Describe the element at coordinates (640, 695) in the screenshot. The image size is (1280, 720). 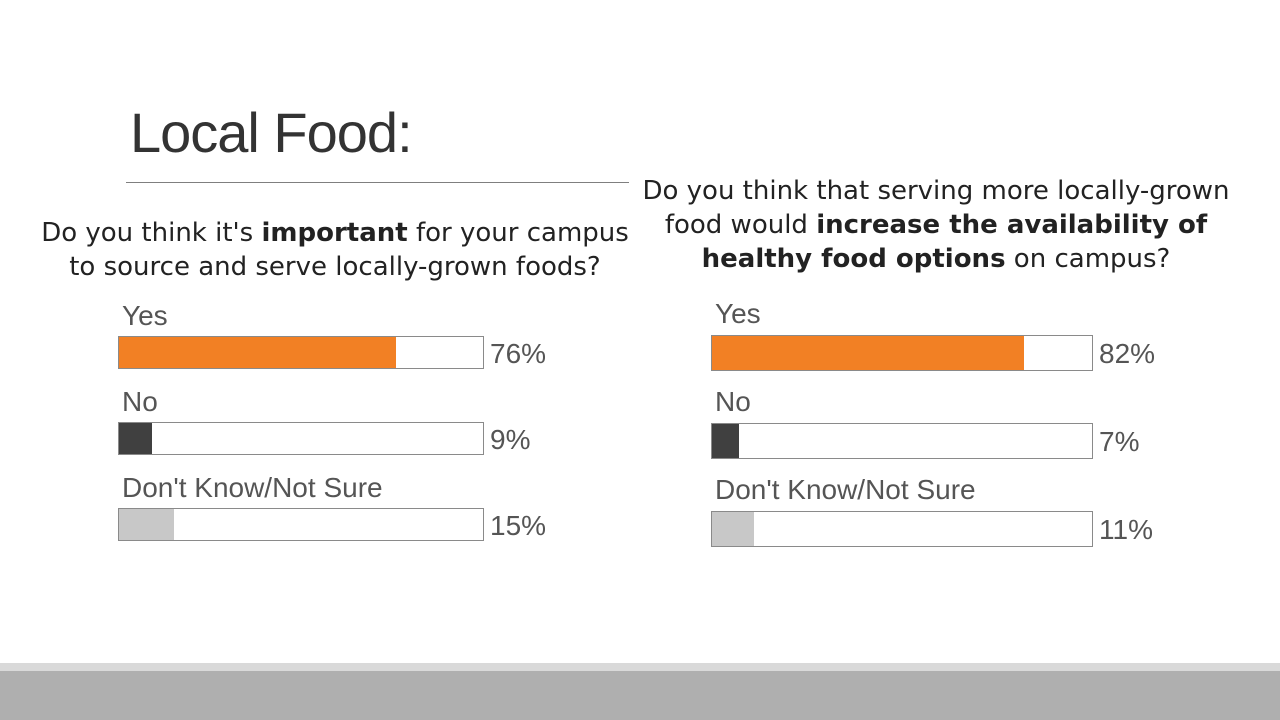
I see `footer-band` at that location.